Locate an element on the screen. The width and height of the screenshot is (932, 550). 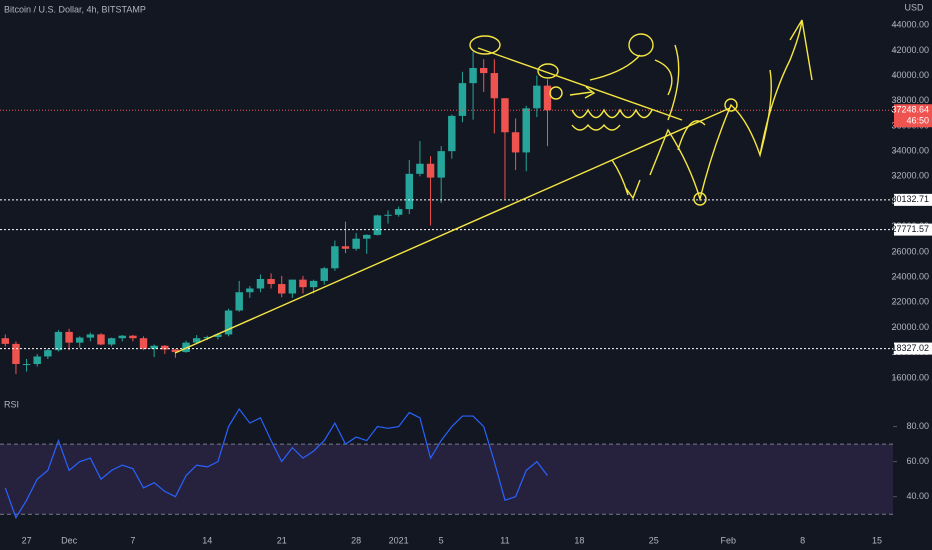
x-tick-label: Feb is located at coordinates (728, 540).